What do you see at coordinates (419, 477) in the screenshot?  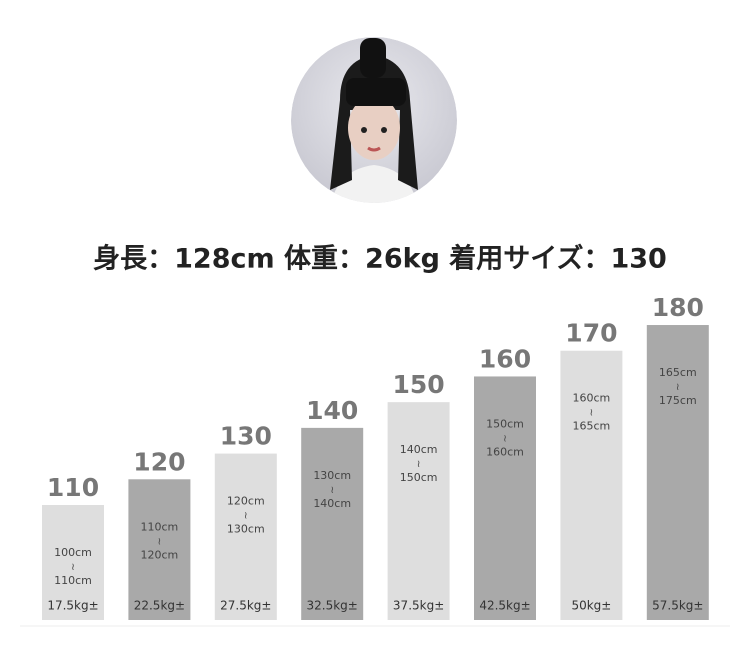 I see `range-to: 150cm` at bounding box center [419, 477].